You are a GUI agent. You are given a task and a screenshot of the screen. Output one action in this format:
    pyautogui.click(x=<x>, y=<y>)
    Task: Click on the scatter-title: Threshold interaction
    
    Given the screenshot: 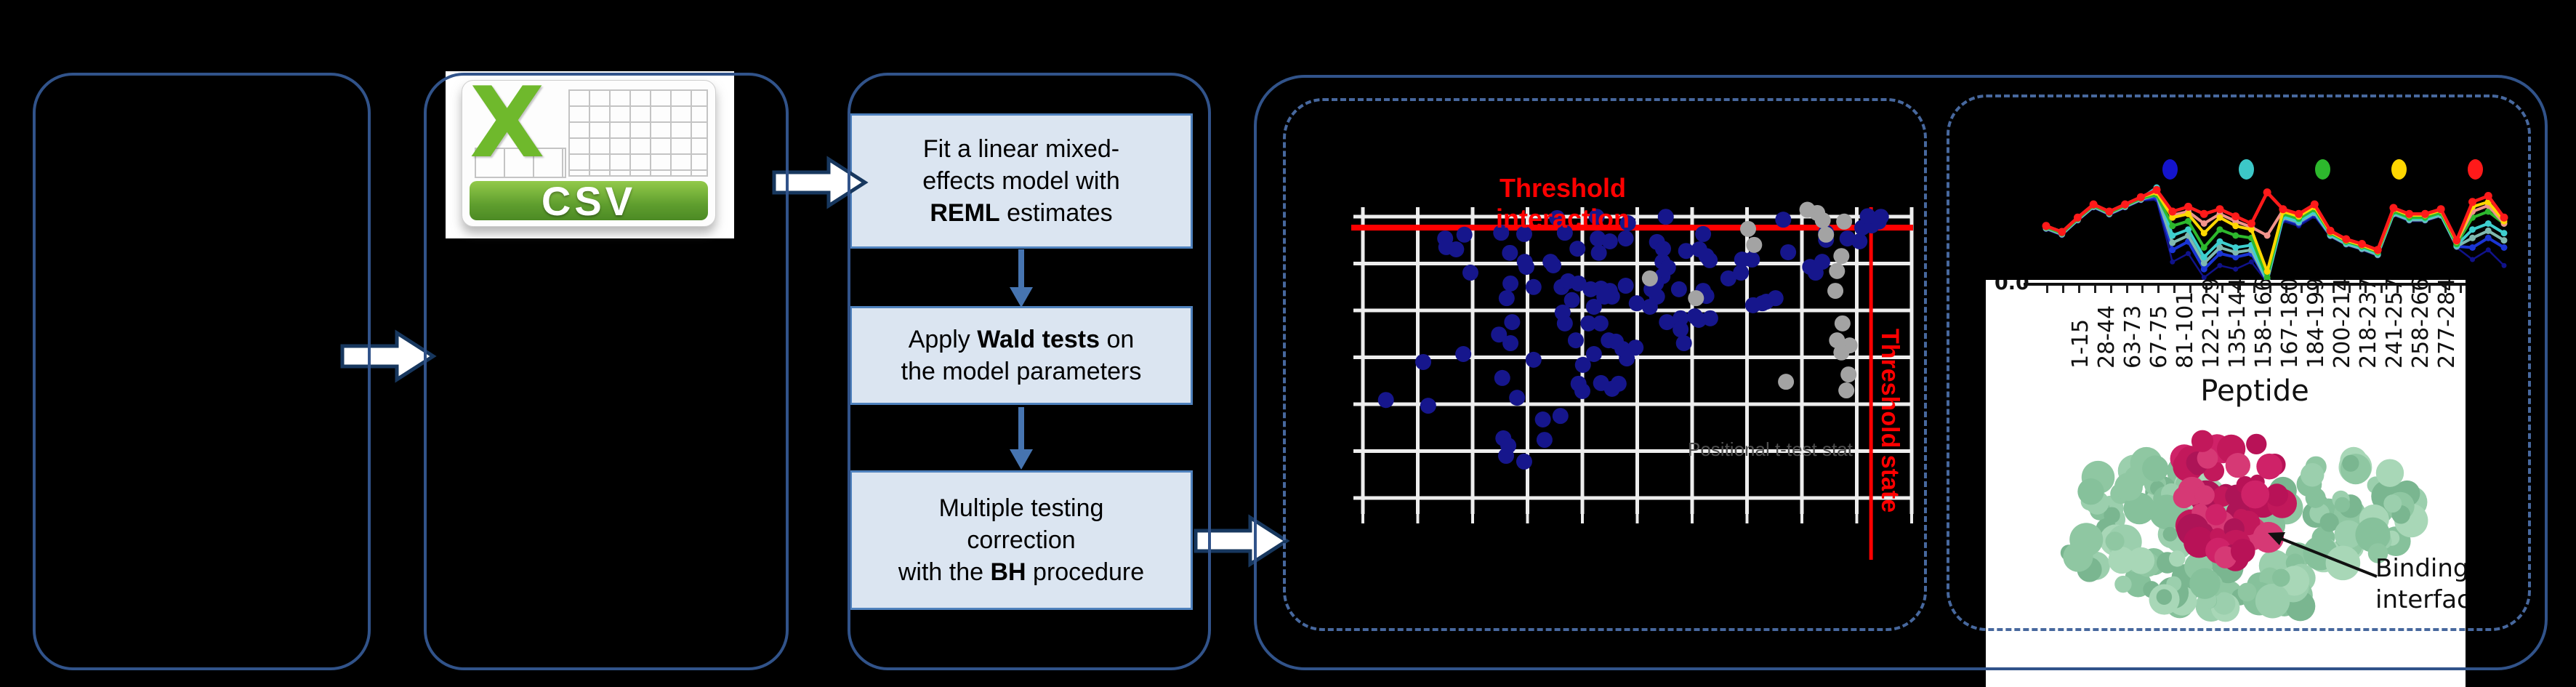 What is the action you would take?
    pyautogui.click(x=1562, y=203)
    